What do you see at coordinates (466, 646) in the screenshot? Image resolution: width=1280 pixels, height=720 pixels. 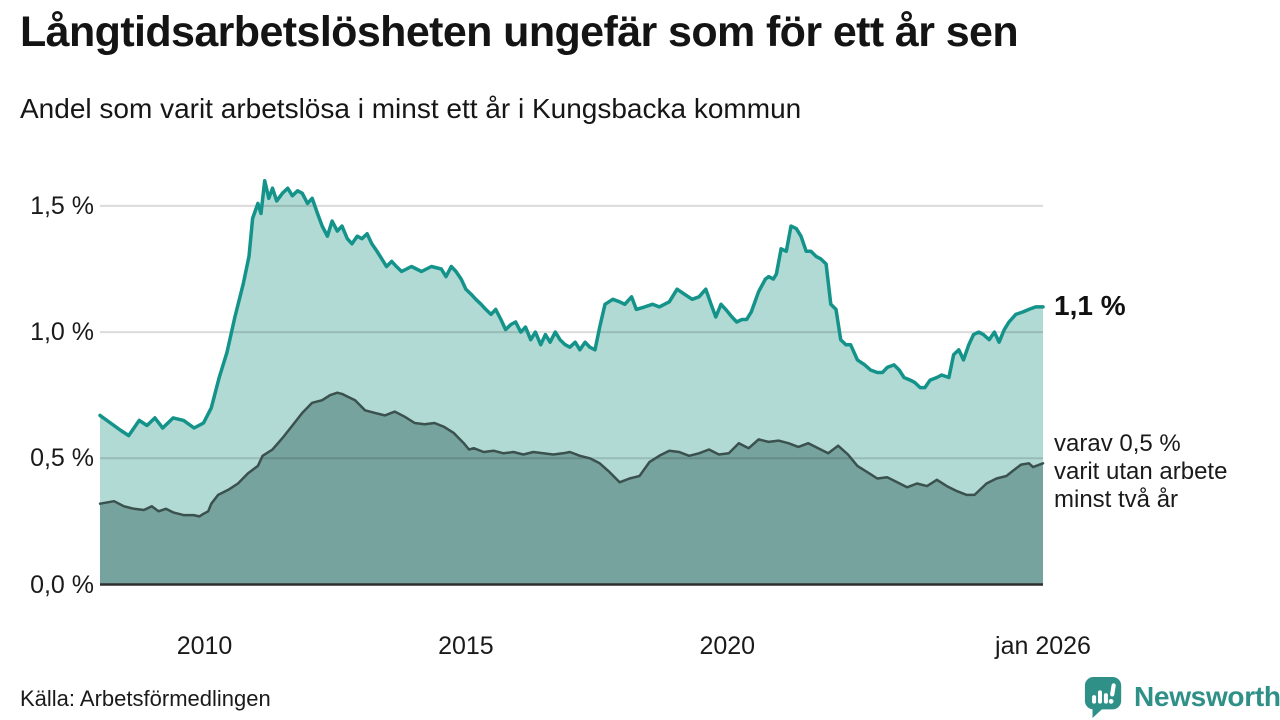 I see `x-tick-label: 2015` at bounding box center [466, 646].